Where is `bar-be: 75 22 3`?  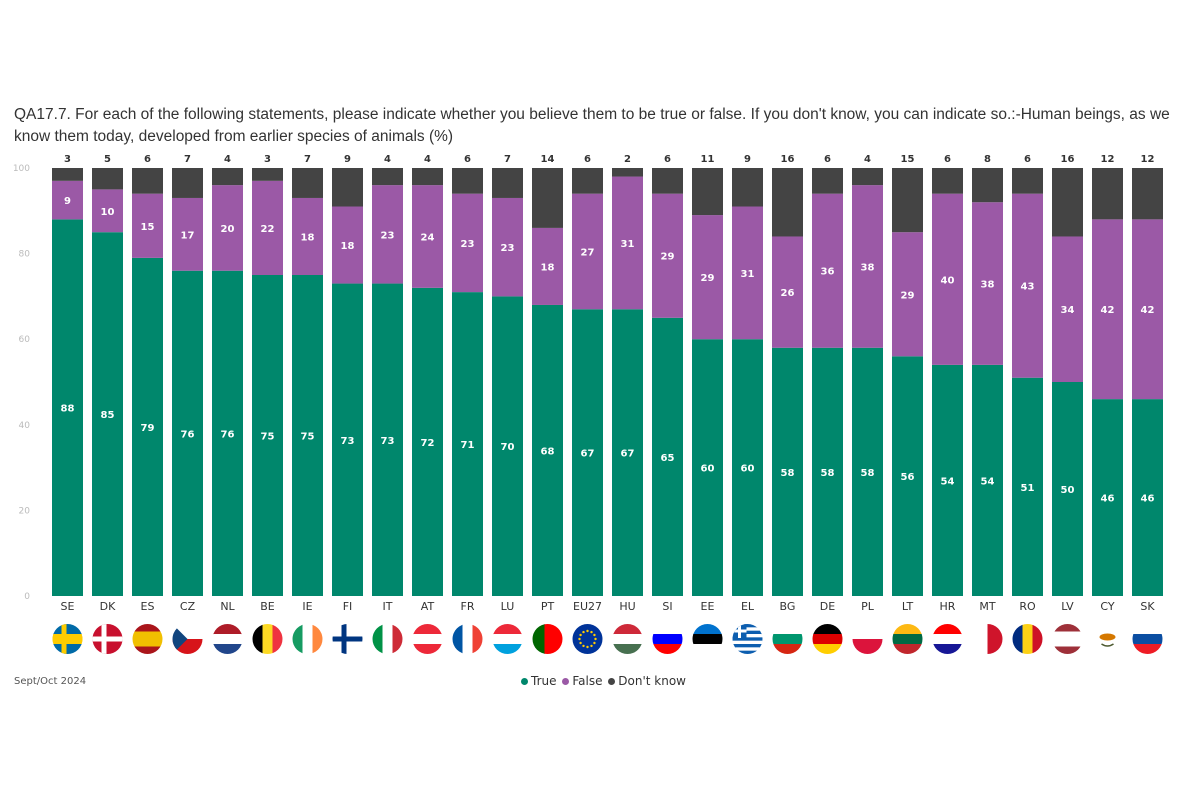 bar-be: 75 22 3 is located at coordinates (267, 375).